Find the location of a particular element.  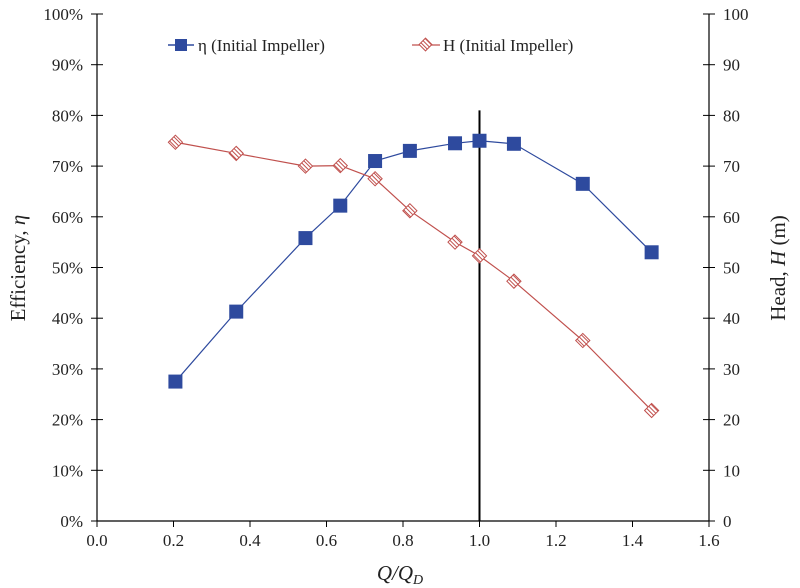

y-right-tick-label: 30 is located at coordinates (731, 369).